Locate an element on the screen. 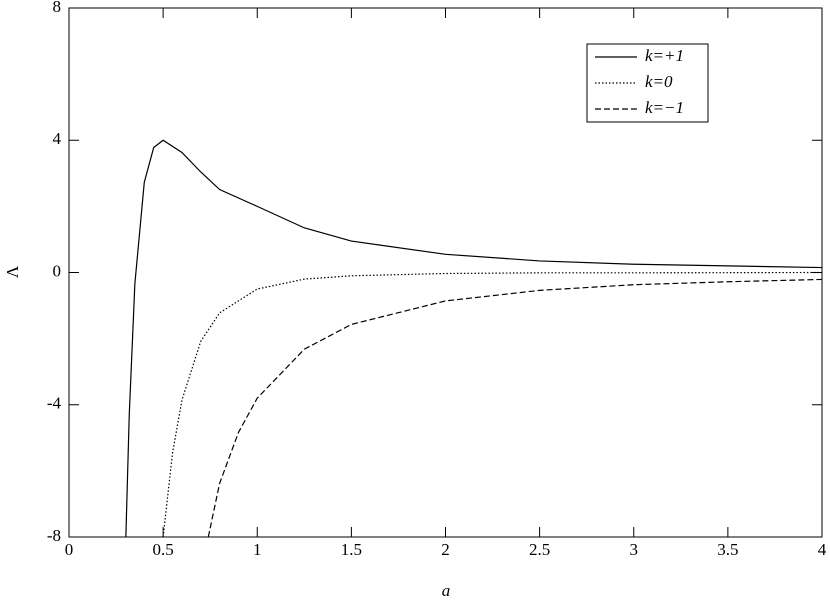  x-tick-label: 4 is located at coordinates (822, 549).